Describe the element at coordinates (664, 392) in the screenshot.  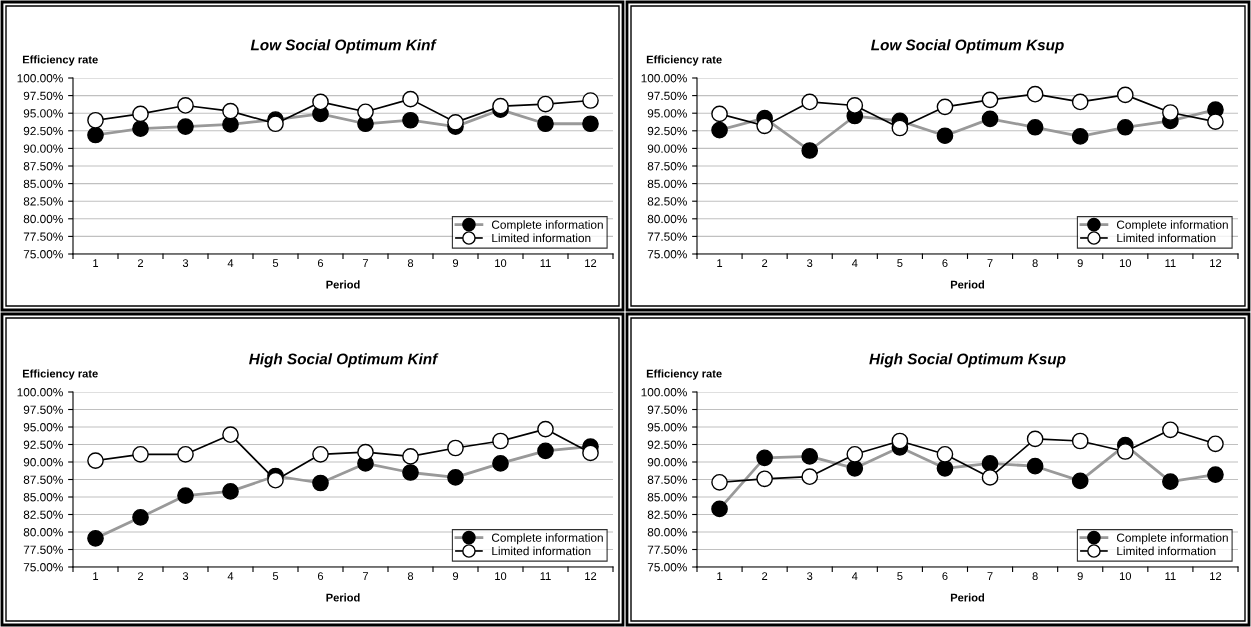
I see `y-tick-label: 100.00%` at that location.